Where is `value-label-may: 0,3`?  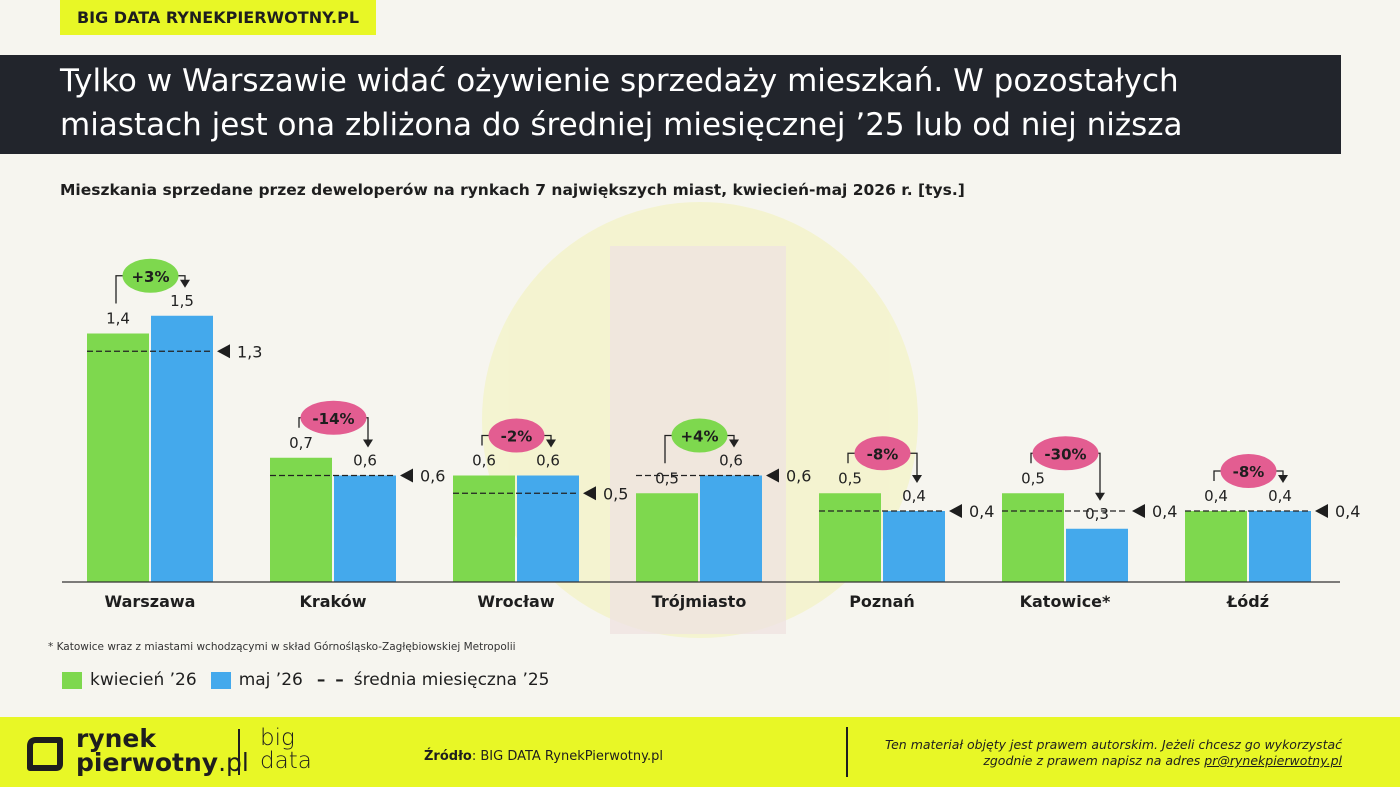 value-label-may: 0,3 is located at coordinates (1097, 514).